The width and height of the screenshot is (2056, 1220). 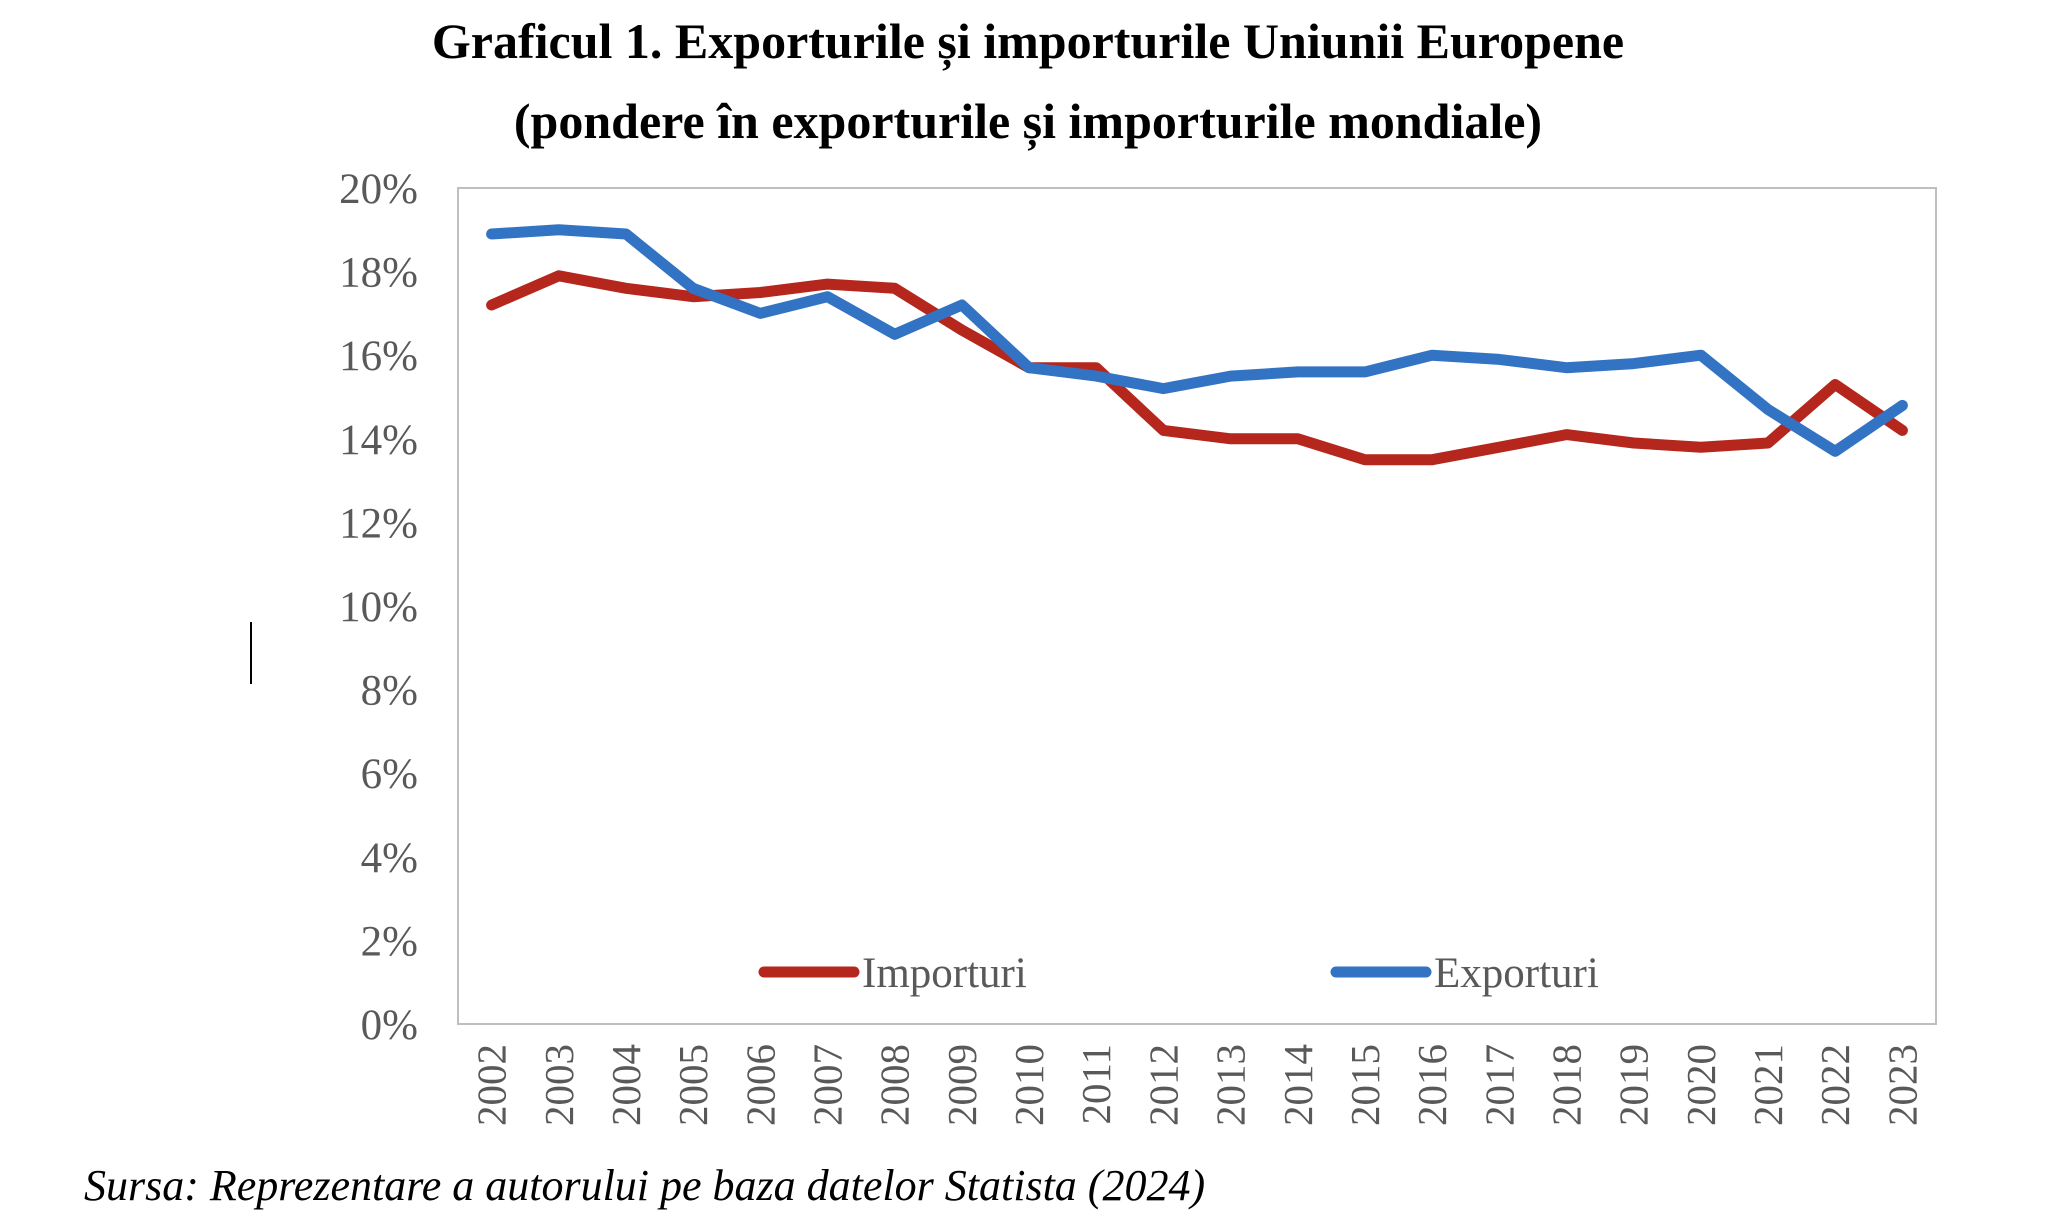 What do you see at coordinates (1029, 1085) in the screenshot?
I see `x-tick-label: 2010` at bounding box center [1029, 1085].